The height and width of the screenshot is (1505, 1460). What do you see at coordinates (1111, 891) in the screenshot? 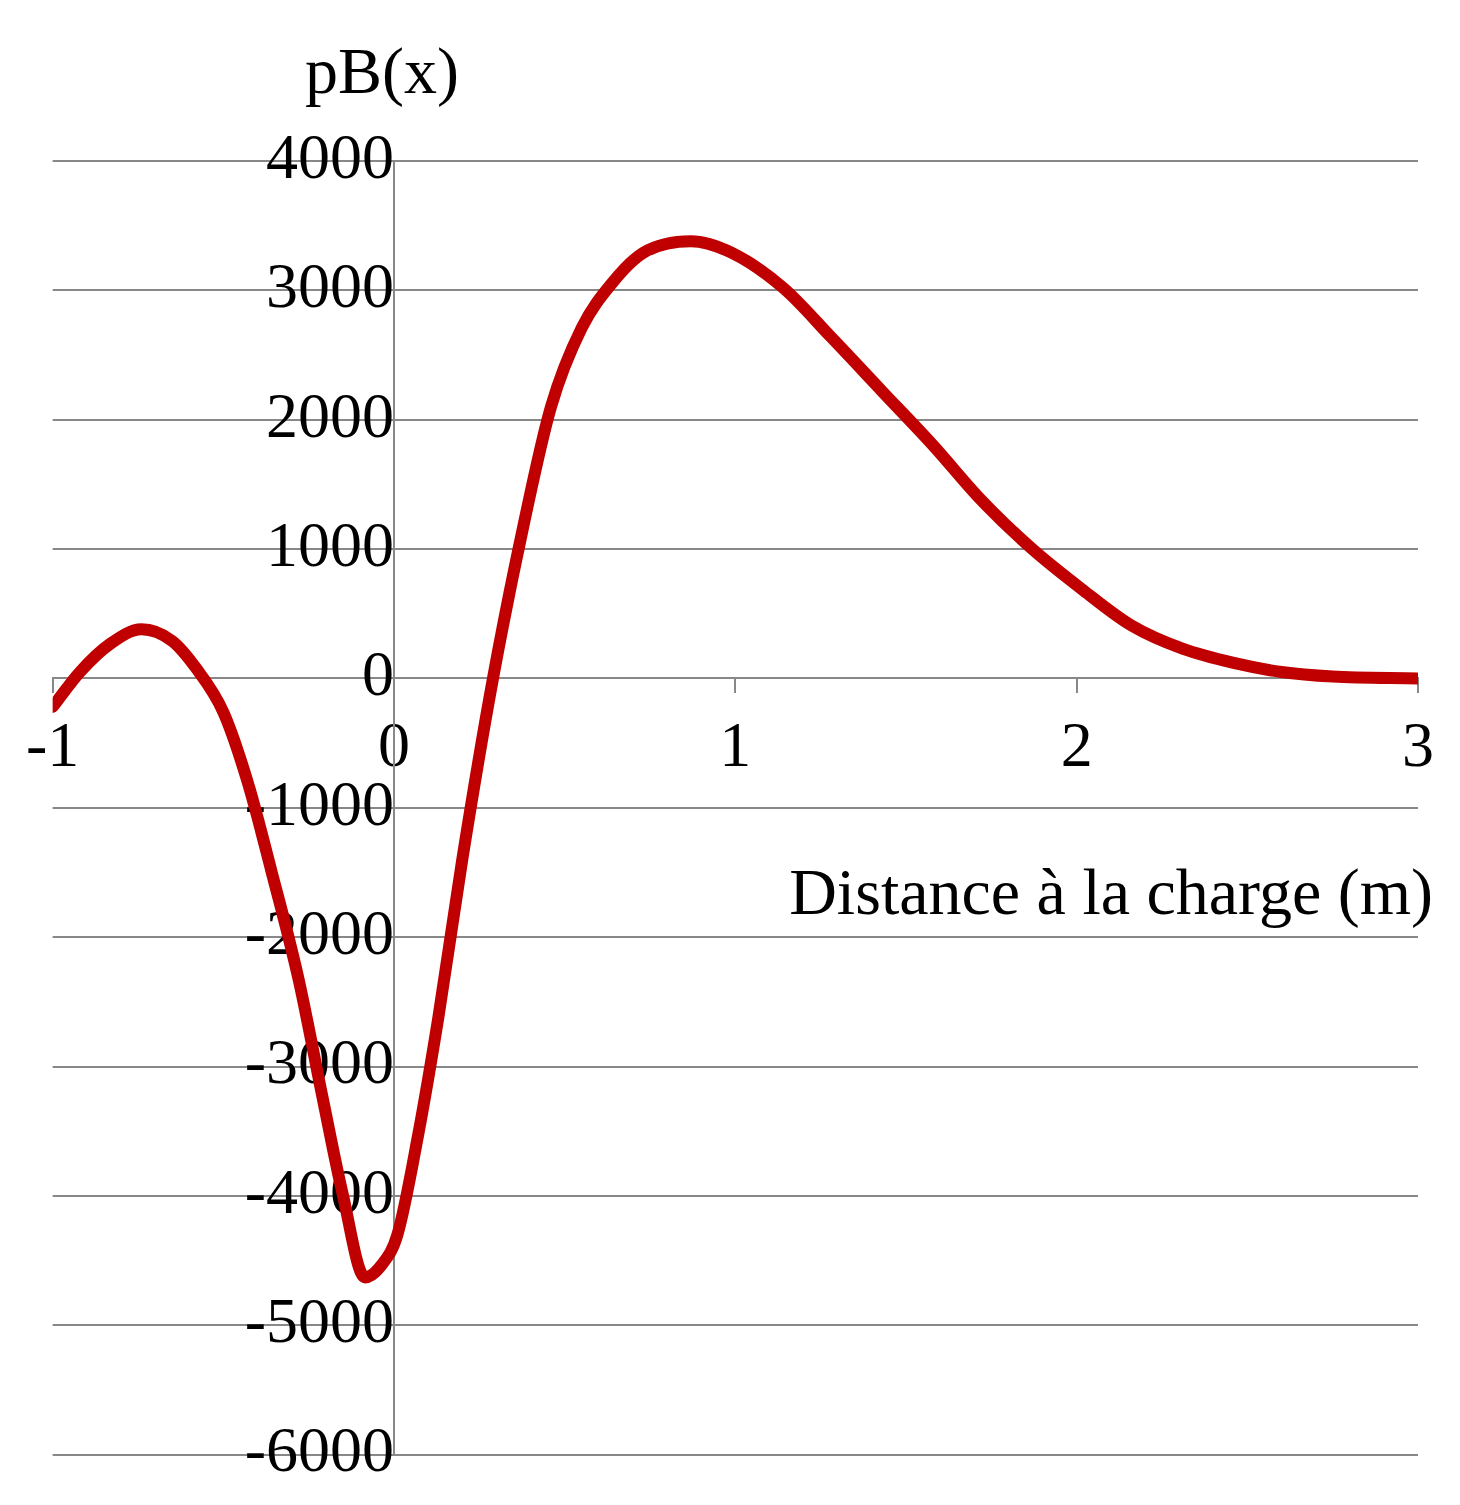
I see `x-axis-title: Distance à la charge (m)` at bounding box center [1111, 891].